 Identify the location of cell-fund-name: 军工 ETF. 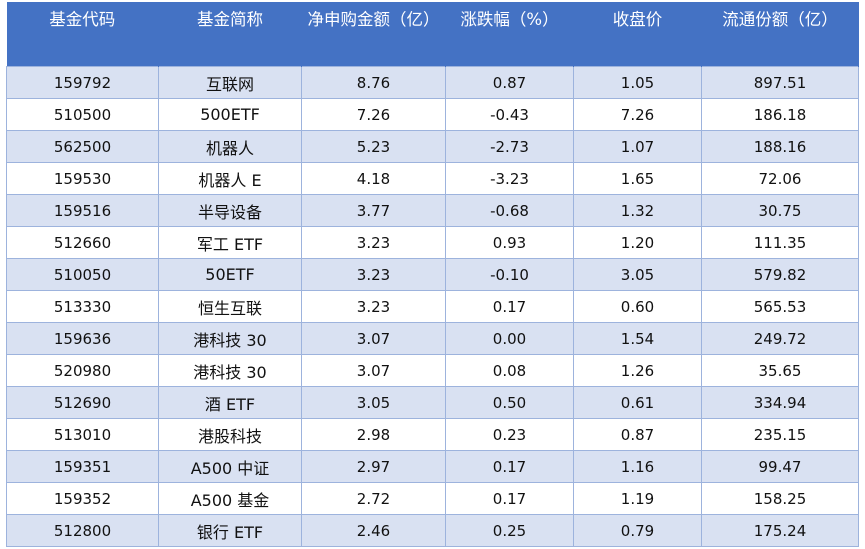
(230, 242).